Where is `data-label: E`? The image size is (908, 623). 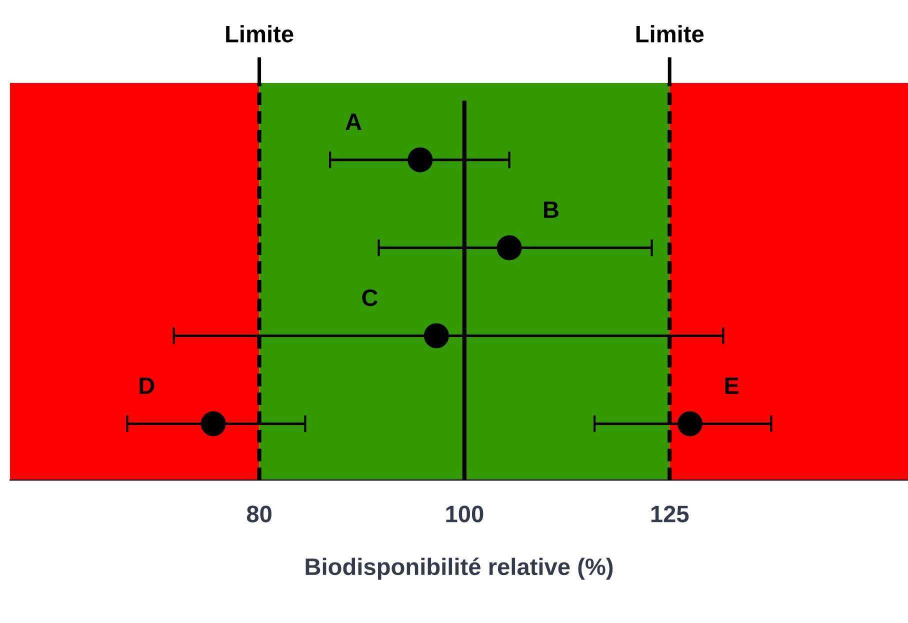 data-label: E is located at coordinates (732, 386).